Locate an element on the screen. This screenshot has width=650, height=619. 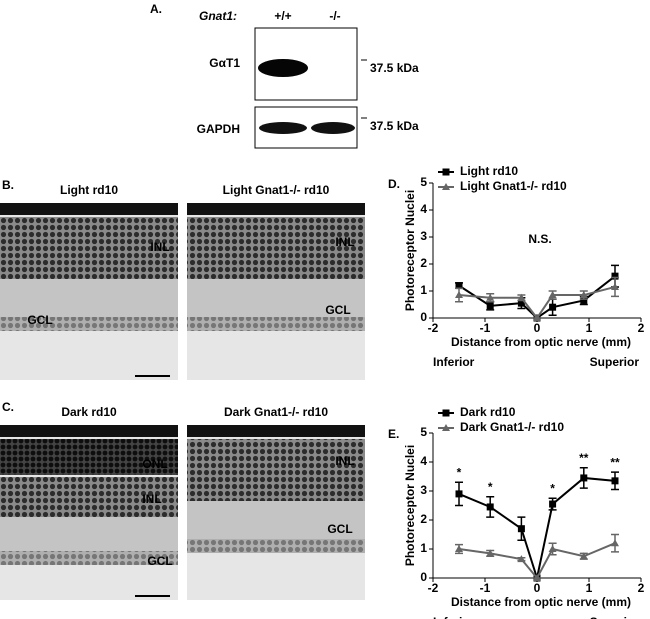
y-tick-label: 0 is located at coordinates (423, 317).